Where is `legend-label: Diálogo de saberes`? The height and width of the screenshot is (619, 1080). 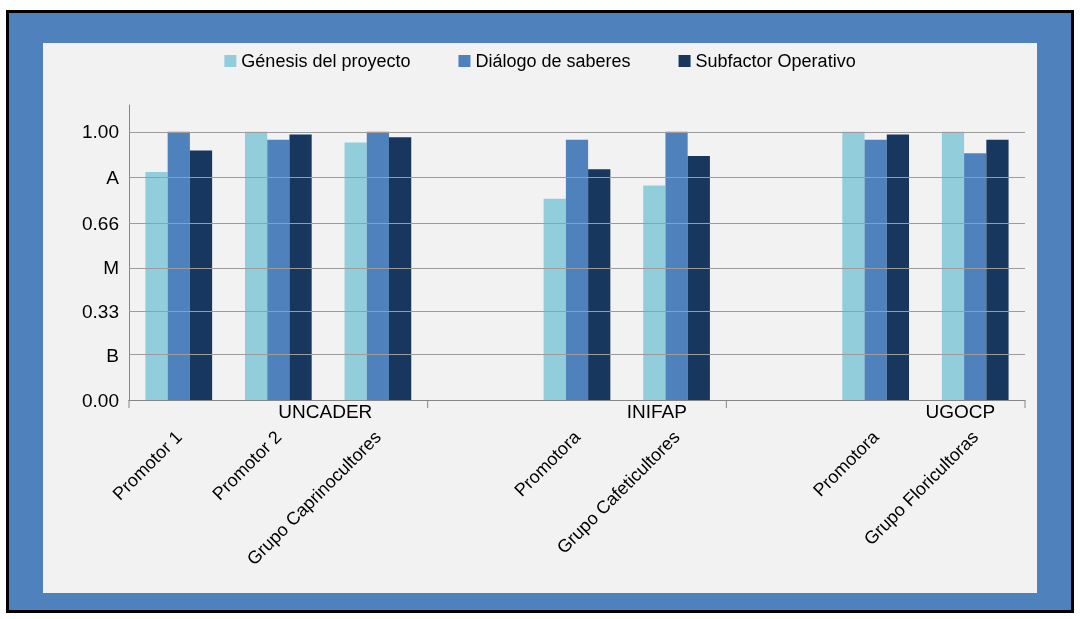 legend-label: Diálogo de saberes is located at coordinates (553, 61).